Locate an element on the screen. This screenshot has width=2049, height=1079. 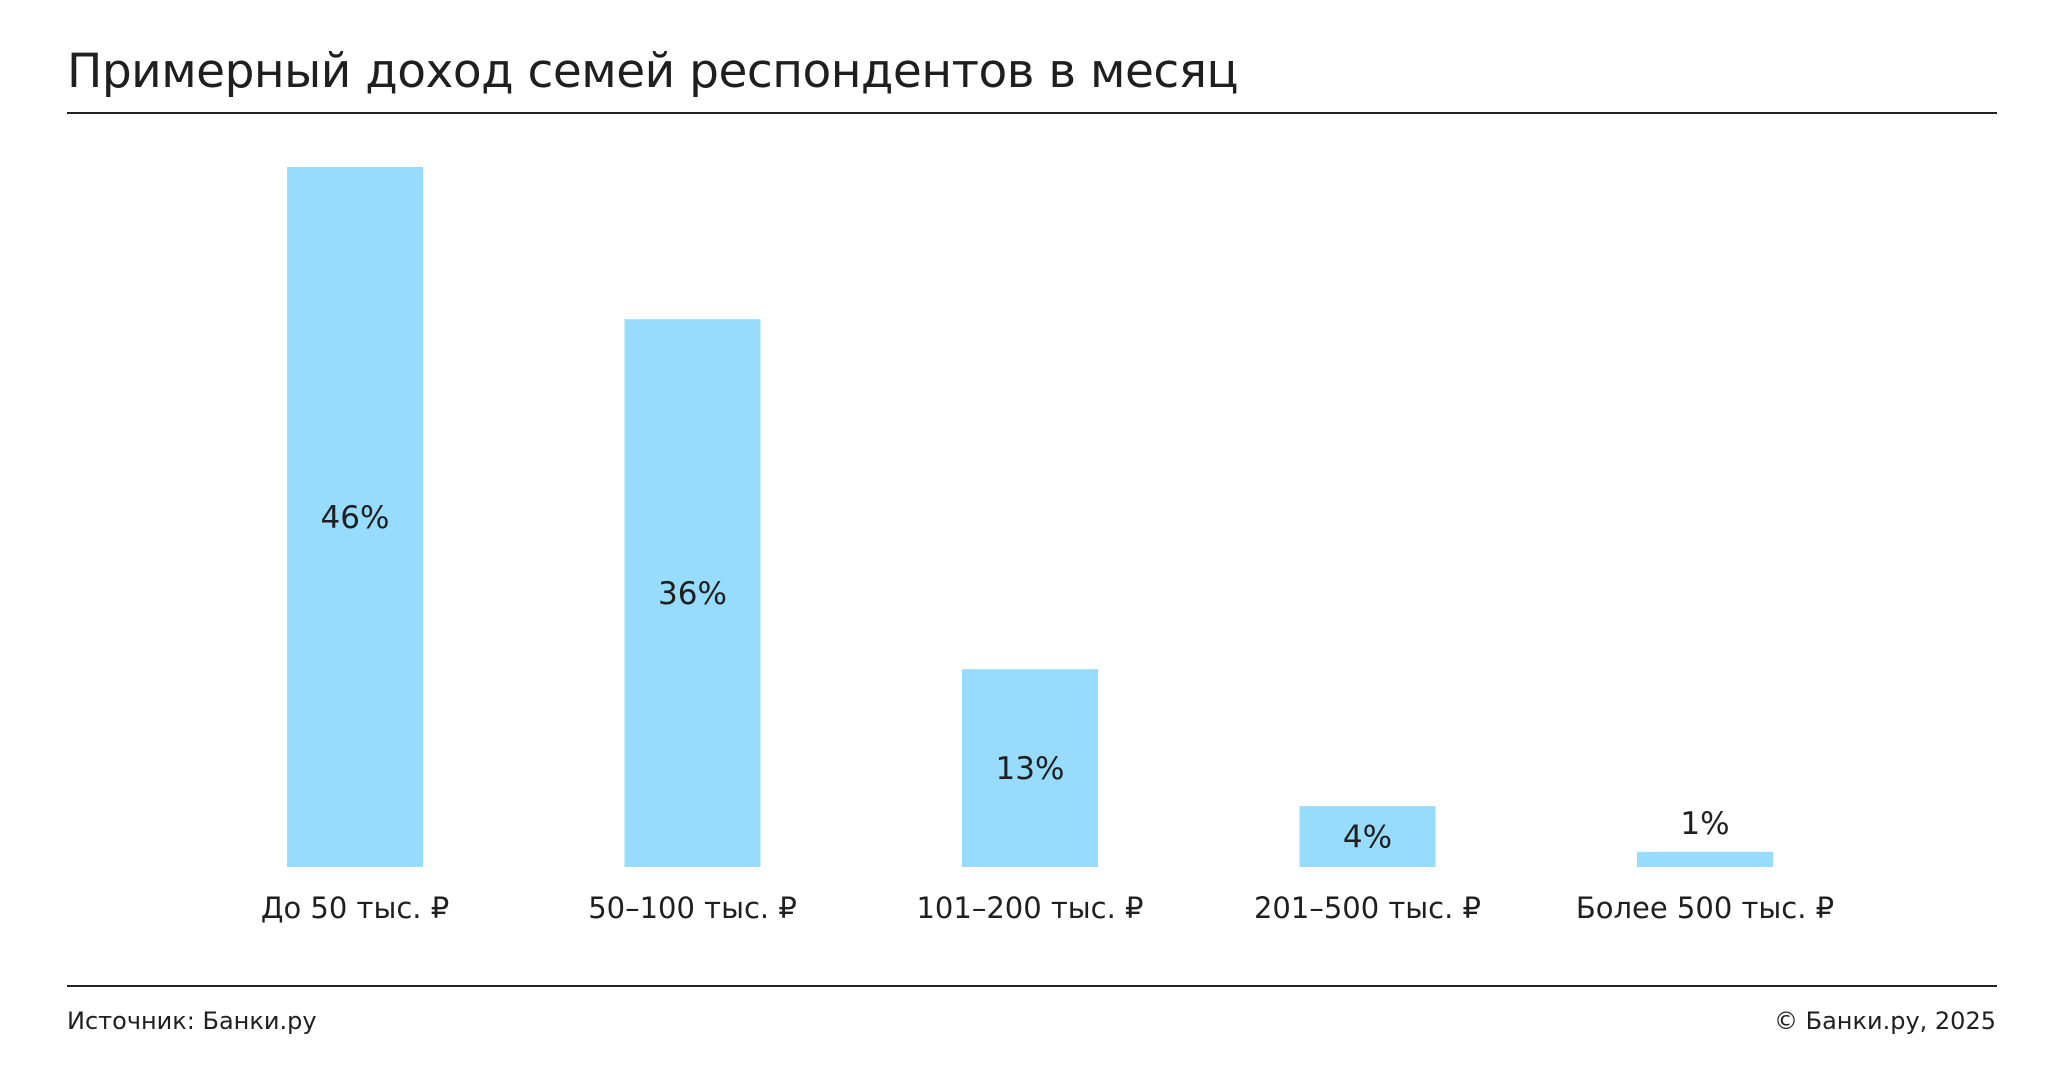
category-label-1: До 50 тыс. ₽ is located at coordinates (355, 908).